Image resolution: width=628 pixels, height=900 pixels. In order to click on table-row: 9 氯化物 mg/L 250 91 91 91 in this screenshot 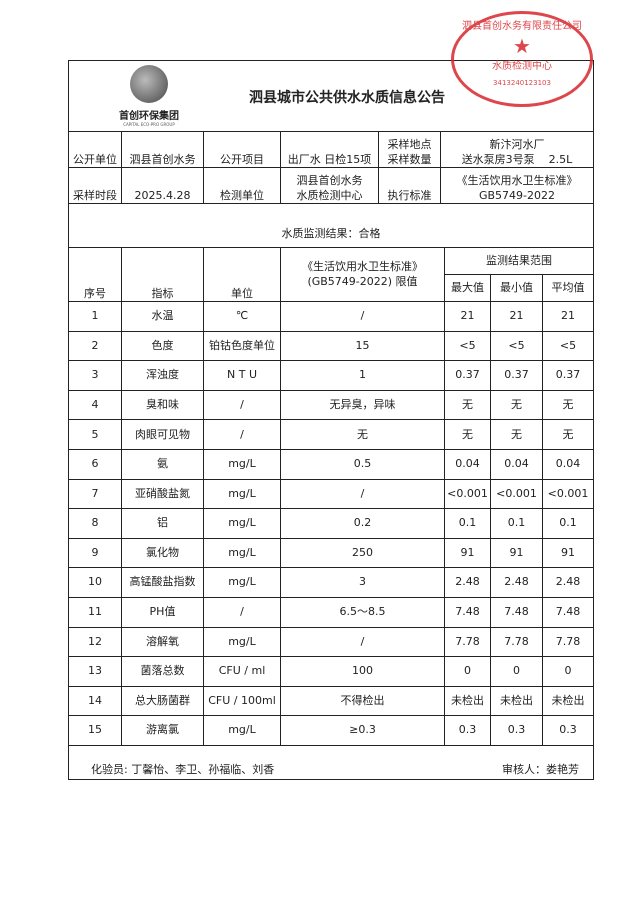, I will do `click(331, 553)`.